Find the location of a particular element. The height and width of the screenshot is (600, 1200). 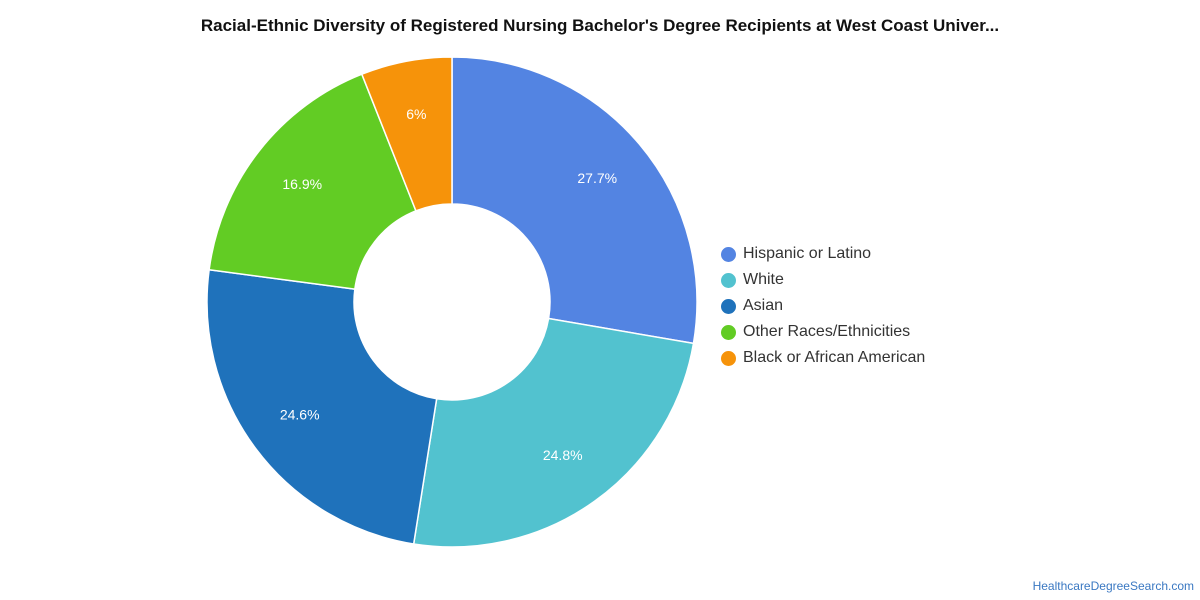

slice-black-or-african-american is located at coordinates (406, 134).